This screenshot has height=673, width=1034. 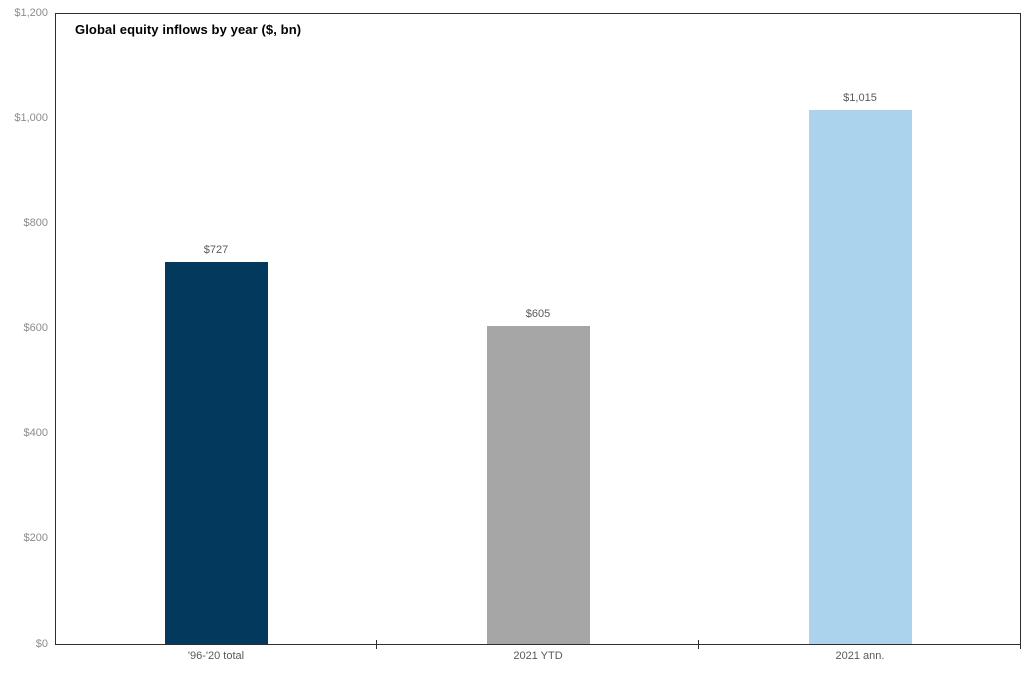 What do you see at coordinates (31, 12) in the screenshot?
I see `y-axis-tick-label: $1,200` at bounding box center [31, 12].